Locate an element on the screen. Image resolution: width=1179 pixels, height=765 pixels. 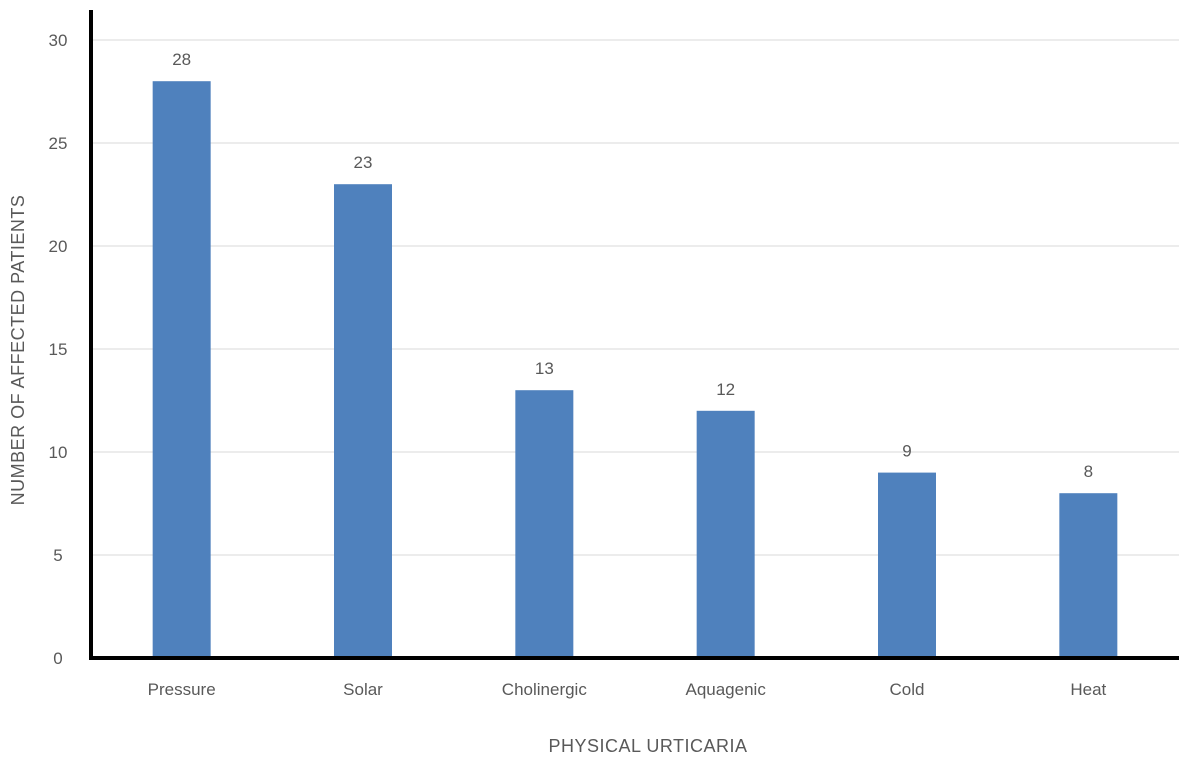
y-tick-label: 15 is located at coordinates (58, 349).